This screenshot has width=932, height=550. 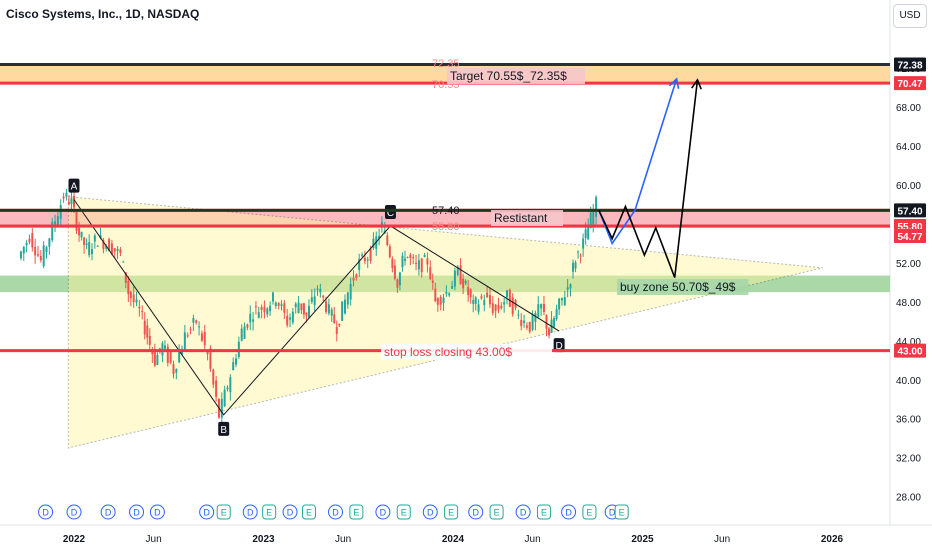 I want to click on buy-zone-label: buy zone 50.70$_49$, so click(x=683, y=287).